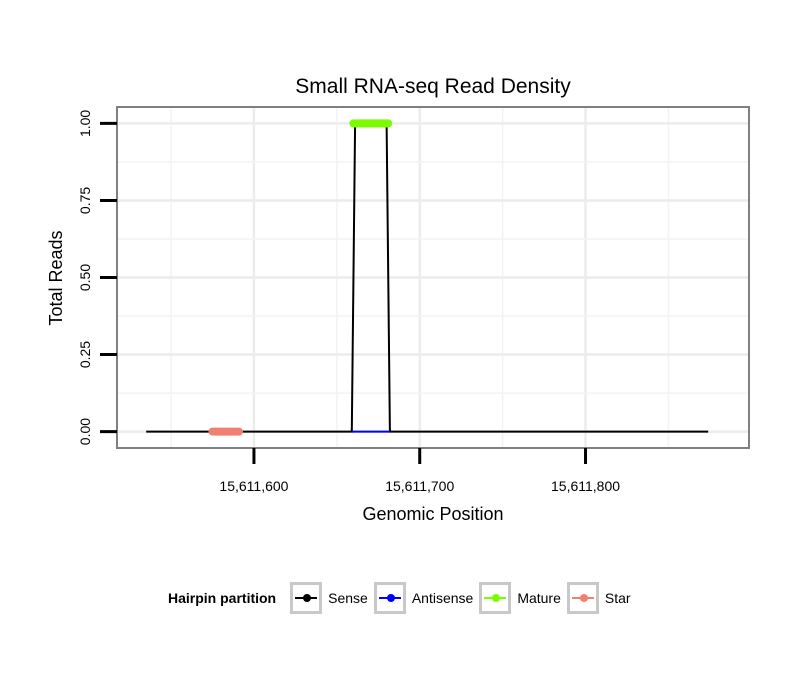 The width and height of the screenshot is (810, 690). I want to click on legend-key-mature, so click(495, 598).